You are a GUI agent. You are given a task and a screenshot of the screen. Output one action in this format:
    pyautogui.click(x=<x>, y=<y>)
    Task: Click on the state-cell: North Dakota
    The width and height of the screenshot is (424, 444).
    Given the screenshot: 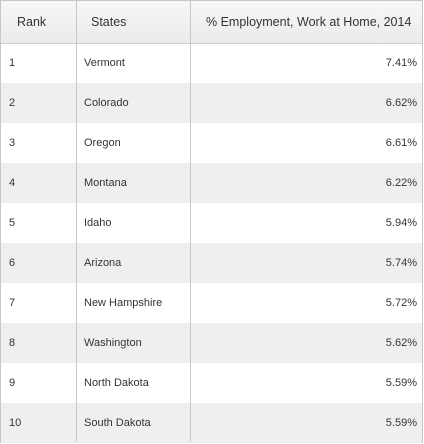 What is the action you would take?
    pyautogui.click(x=116, y=383)
    